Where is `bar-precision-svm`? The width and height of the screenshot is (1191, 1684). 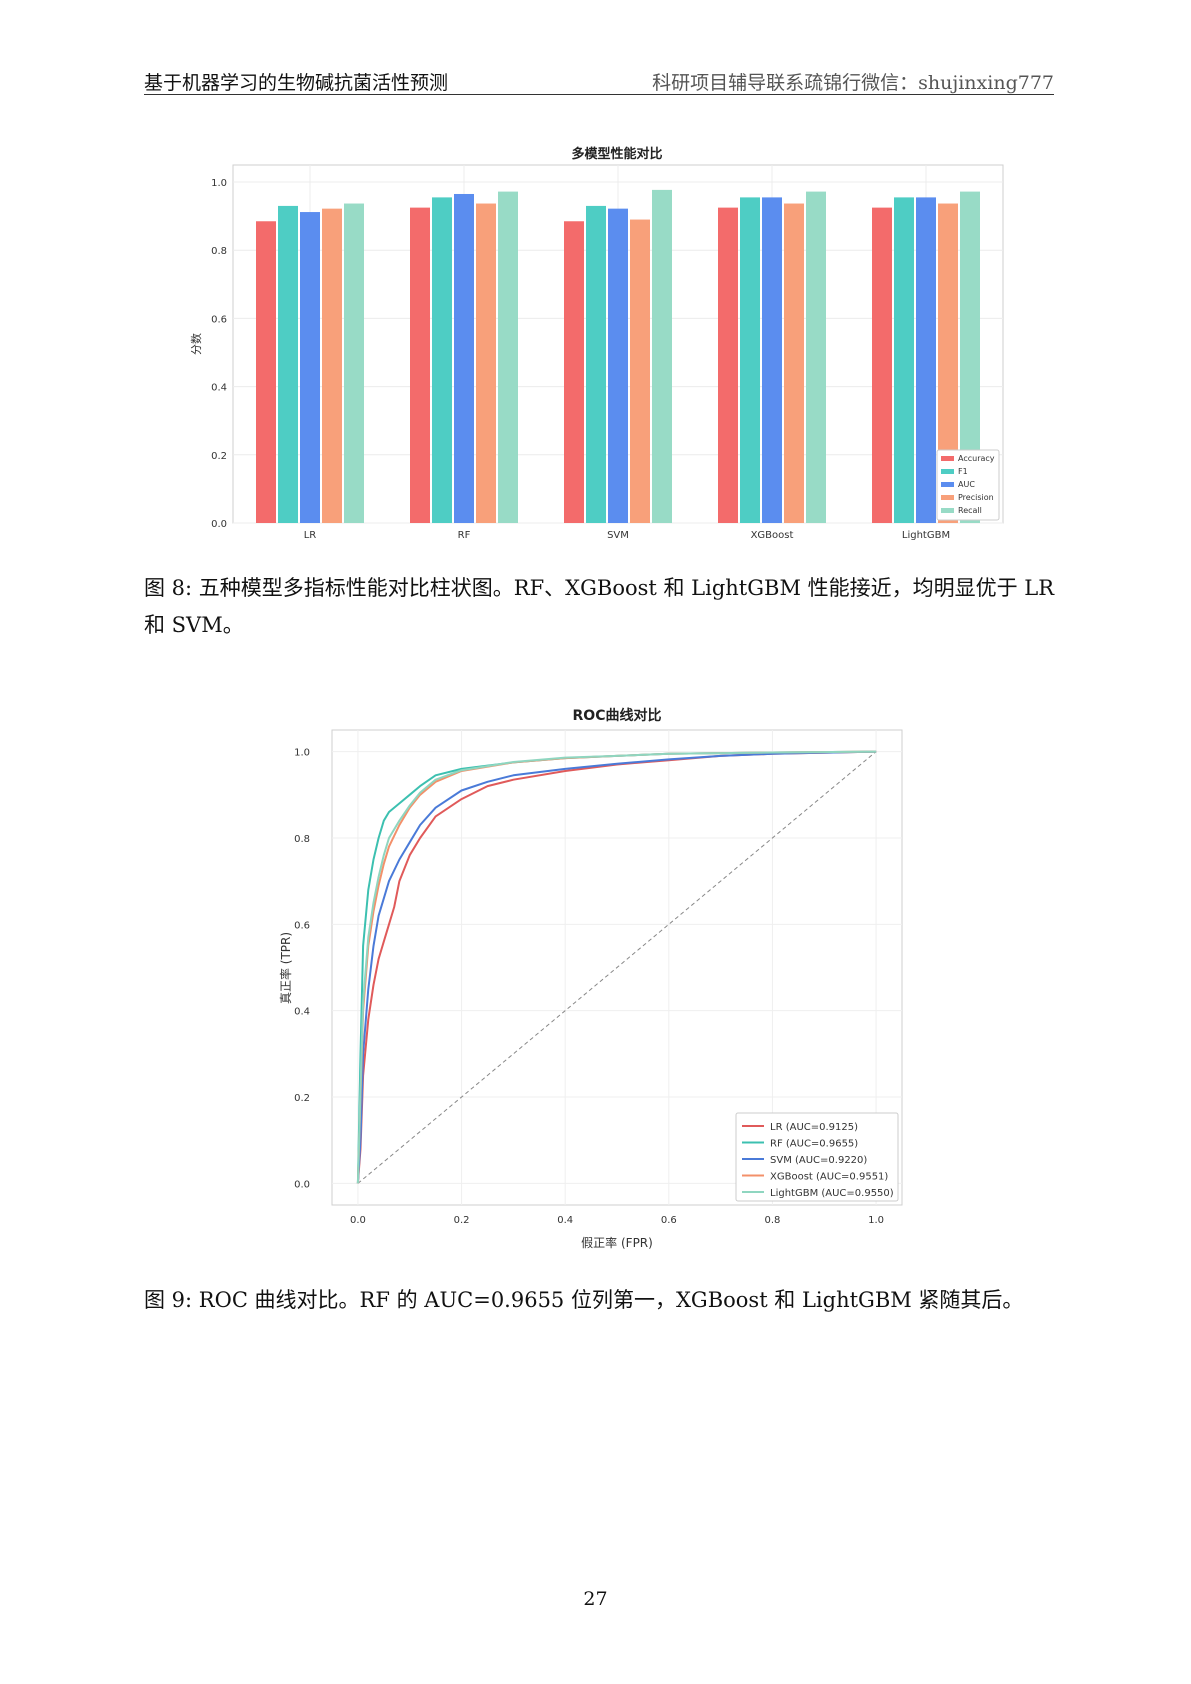 bar-precision-svm is located at coordinates (640, 371).